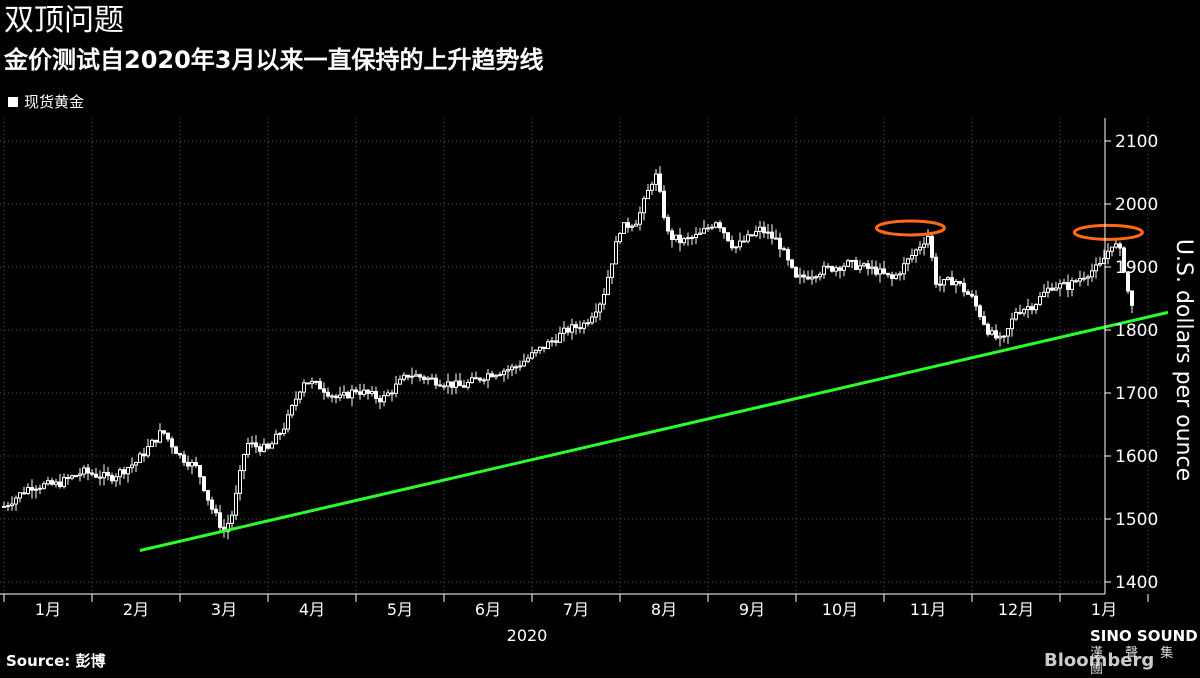  Describe the element at coordinates (752, 609) in the screenshot. I see `x-tick-label: 9月` at that location.